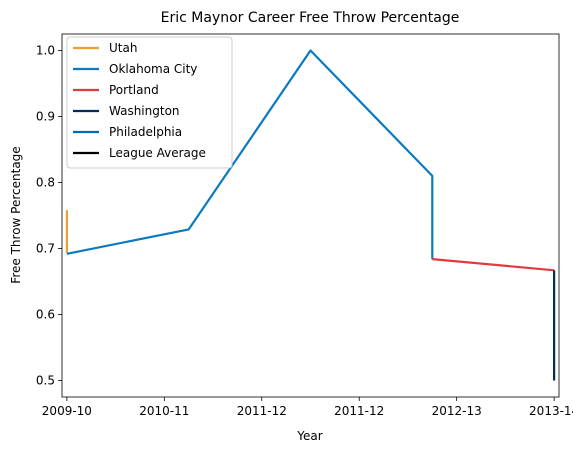  Describe the element at coordinates (45, 249) in the screenshot. I see `y-tick-label: 0.7` at that location.